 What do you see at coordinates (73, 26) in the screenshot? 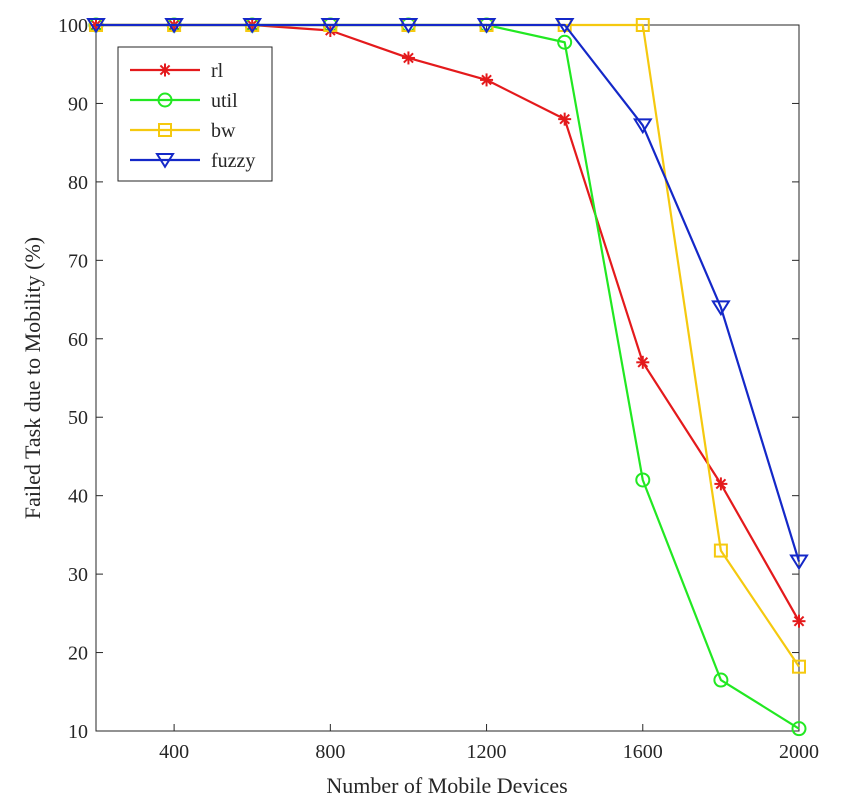
I see `y-tick-label: 100` at bounding box center [73, 26].